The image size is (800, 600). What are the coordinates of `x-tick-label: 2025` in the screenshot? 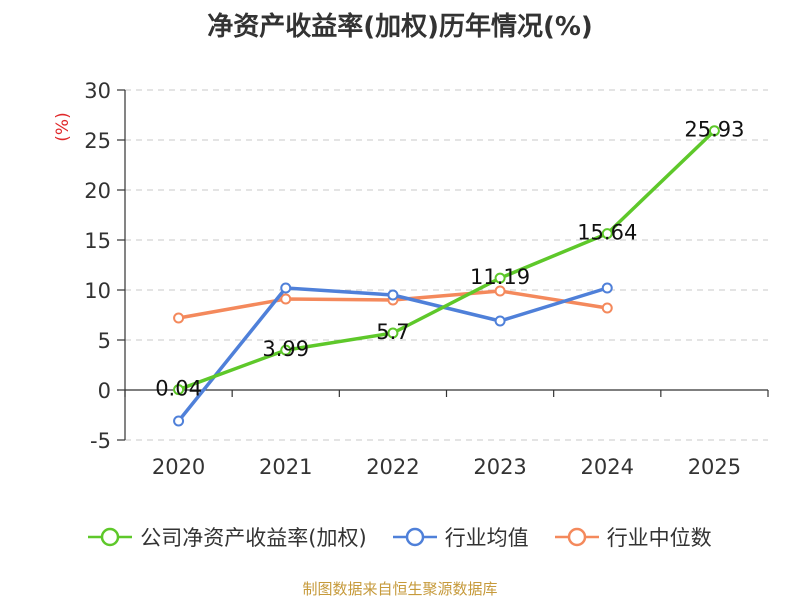 It's located at (714, 467).